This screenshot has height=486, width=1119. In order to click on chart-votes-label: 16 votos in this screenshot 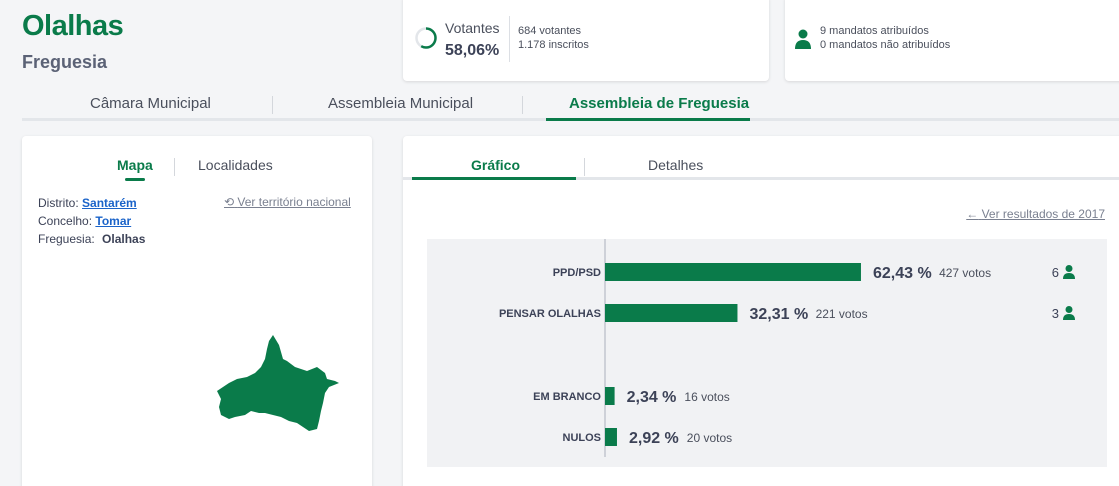, I will do `click(706, 397)`.